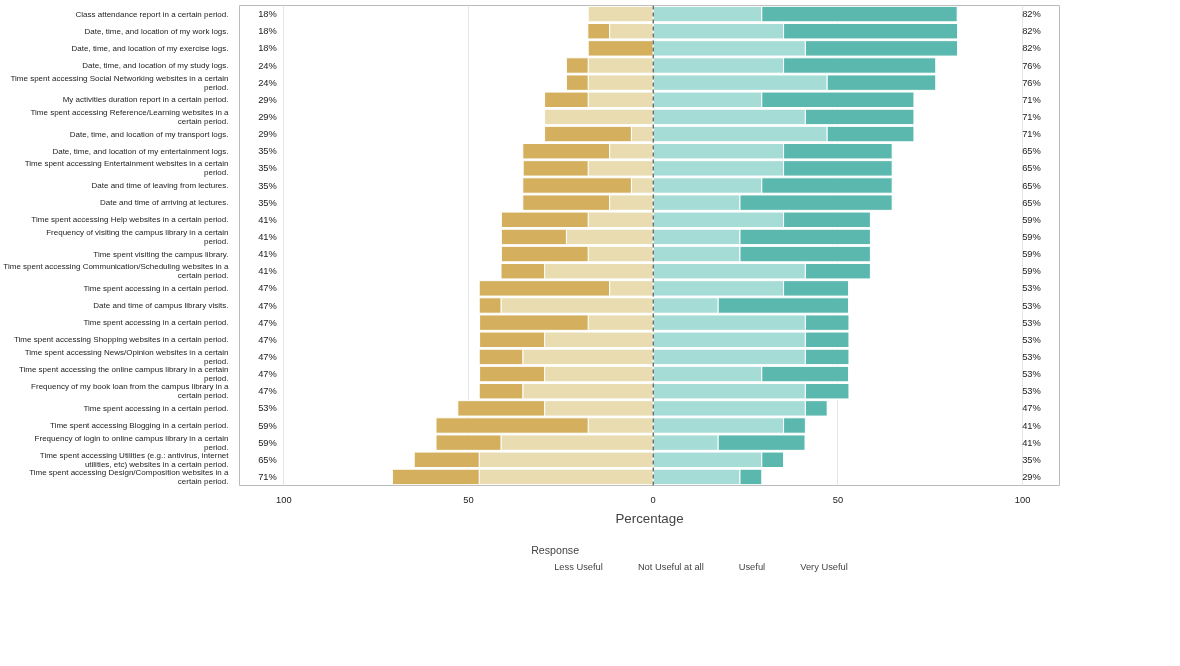 This screenshot has height=666, width=1180. What do you see at coordinates (578, 566) in the screenshot?
I see `text: Less Useful` at bounding box center [578, 566].